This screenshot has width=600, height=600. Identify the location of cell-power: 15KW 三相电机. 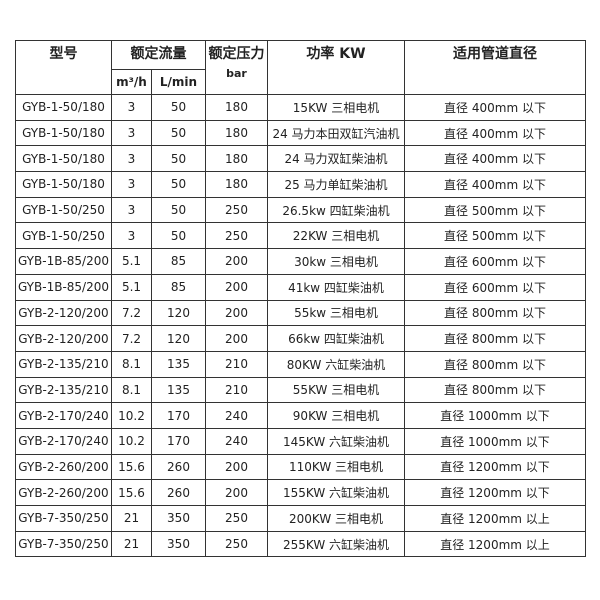
(336, 107).